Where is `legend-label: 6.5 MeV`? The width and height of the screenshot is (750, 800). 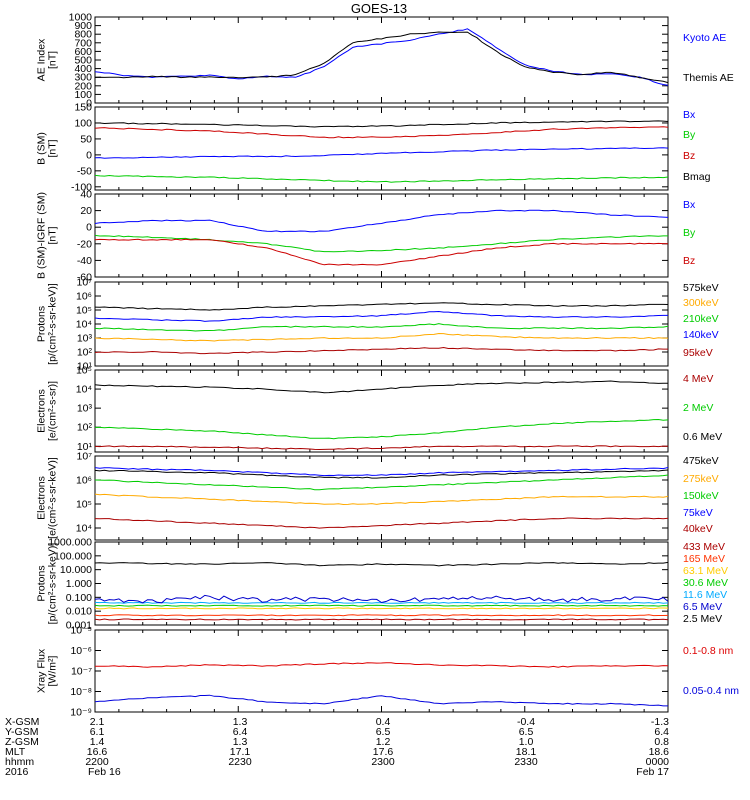
legend-label: 6.5 MeV is located at coordinates (702, 607).